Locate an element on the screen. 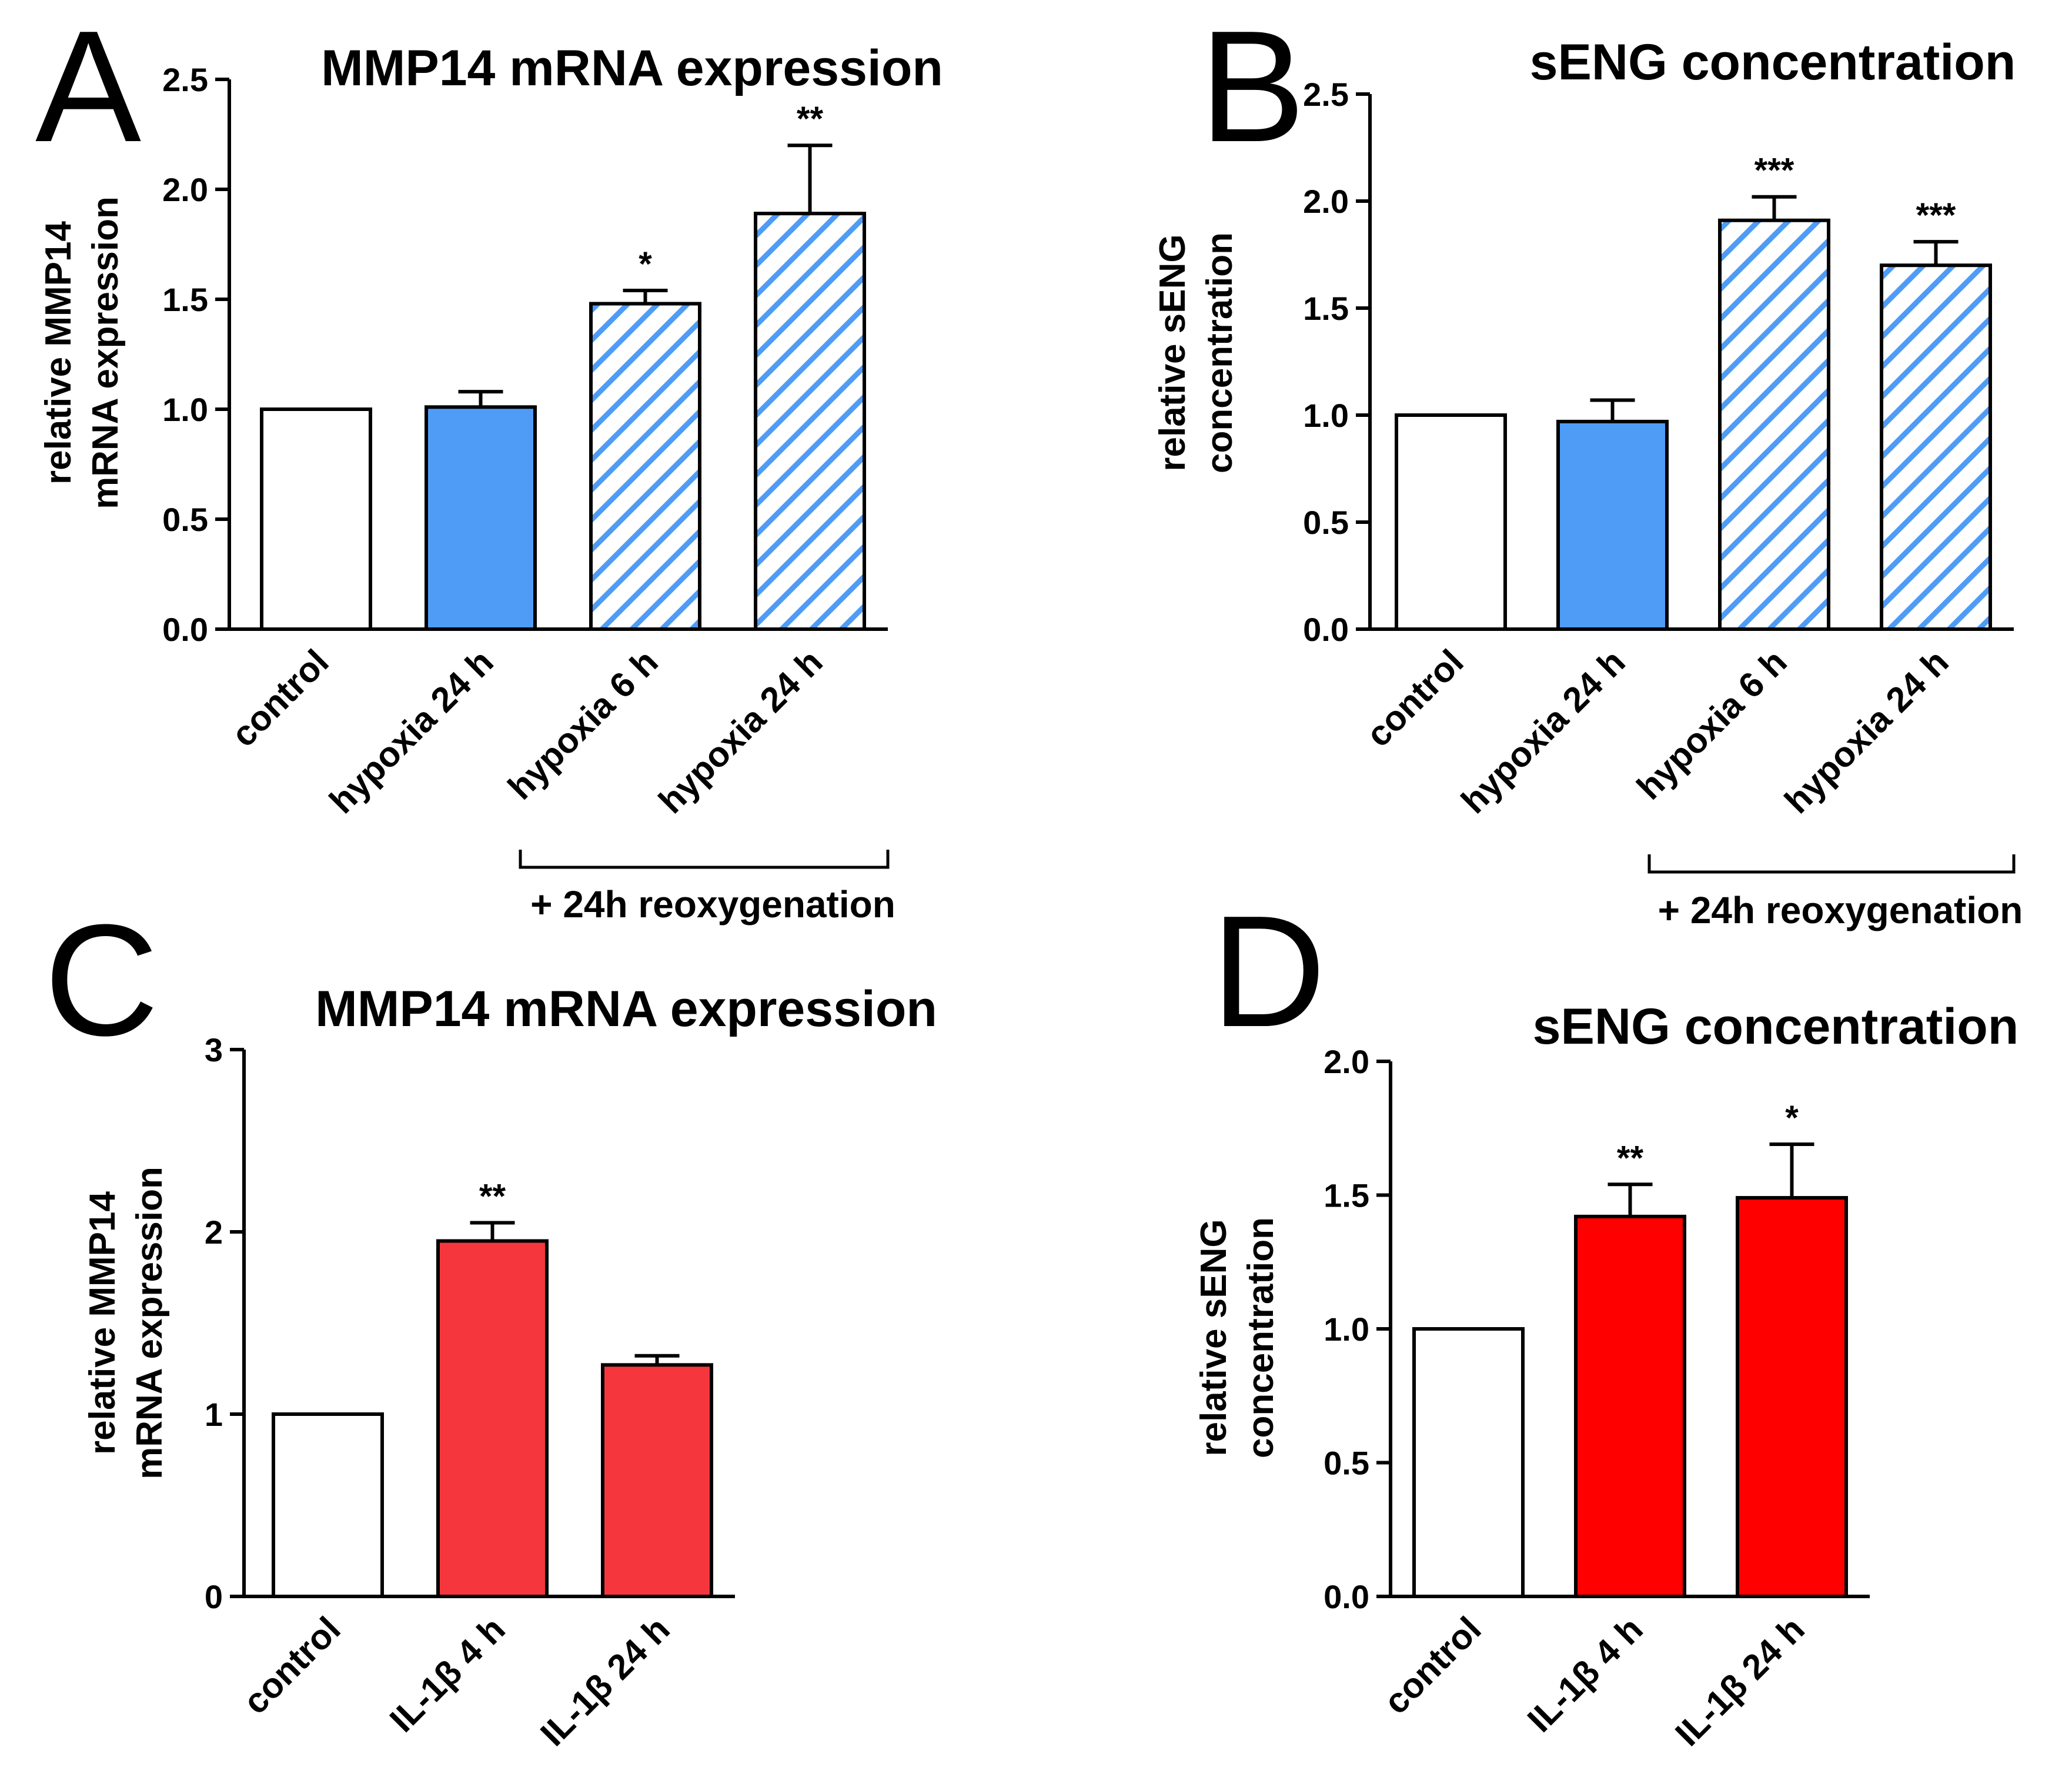  panel-b-ytick-label: 1.0 is located at coordinates (1326, 416).